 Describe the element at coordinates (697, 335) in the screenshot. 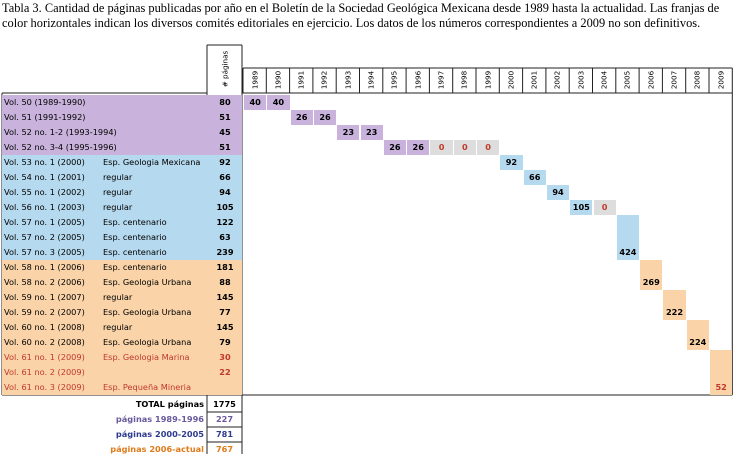

I see `year-page-cell: 224` at that location.